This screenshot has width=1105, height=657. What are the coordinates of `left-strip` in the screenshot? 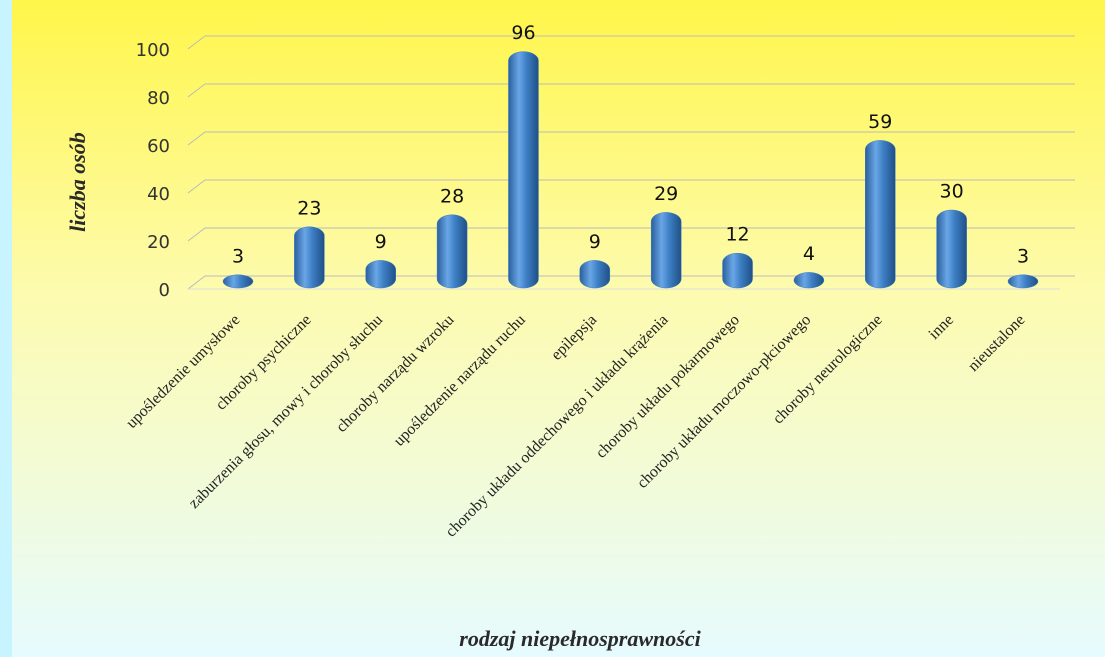 It's located at (6, 328).